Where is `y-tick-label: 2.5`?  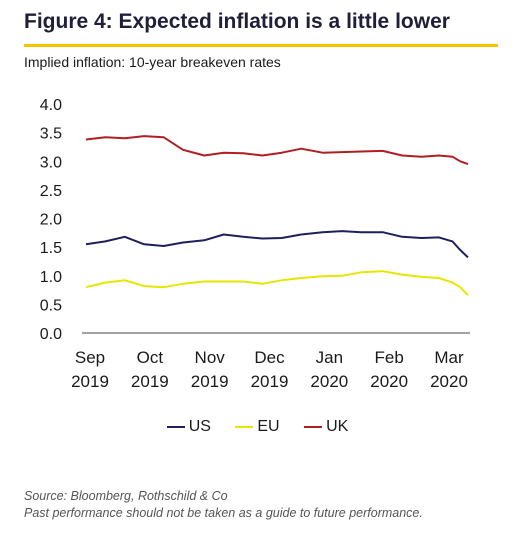 y-tick-label: 2.5 is located at coordinates (51, 191).